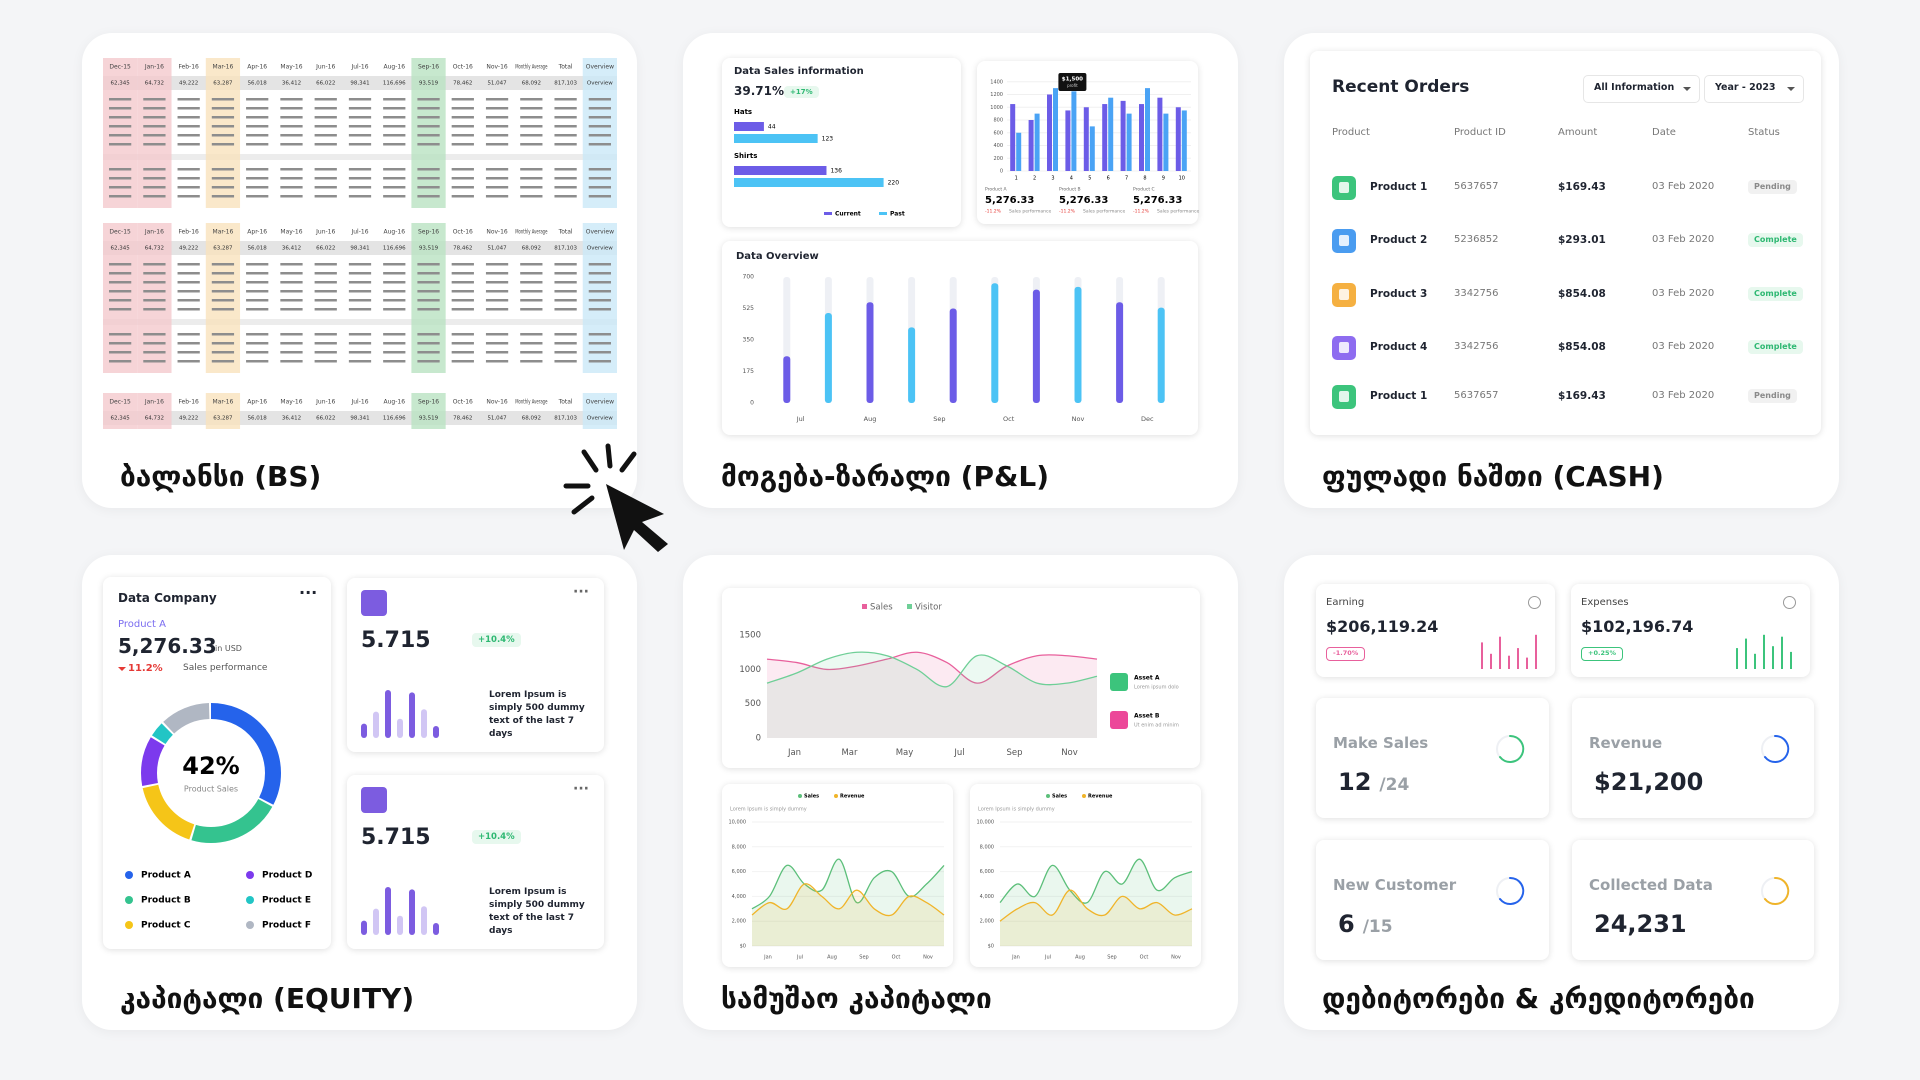  What do you see at coordinates (188, 419) in the screenshot?
I see `data-cell: 49,222` at bounding box center [188, 419].